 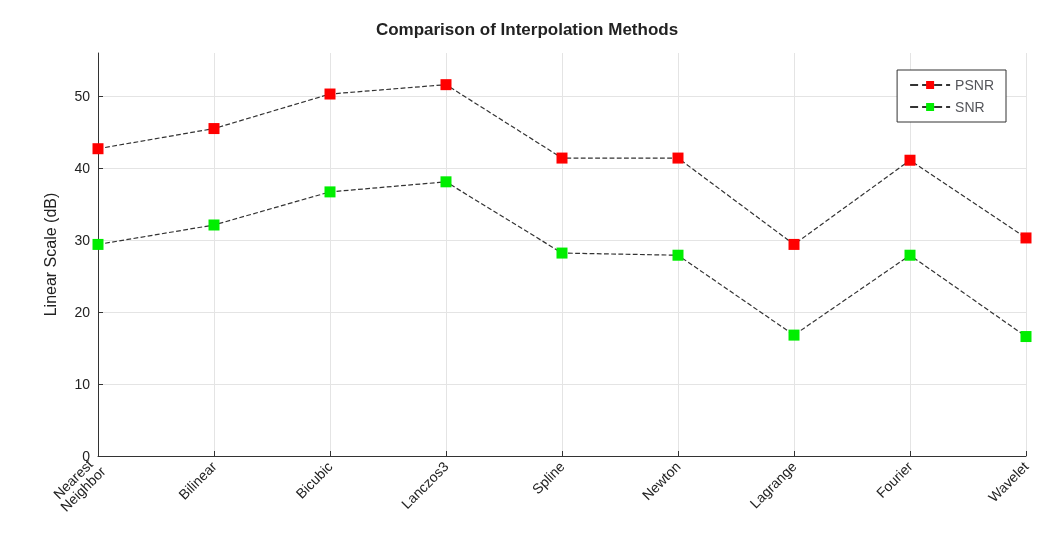 I want to click on y-axis-title: Linear Scale (dB), so click(x=50, y=254).